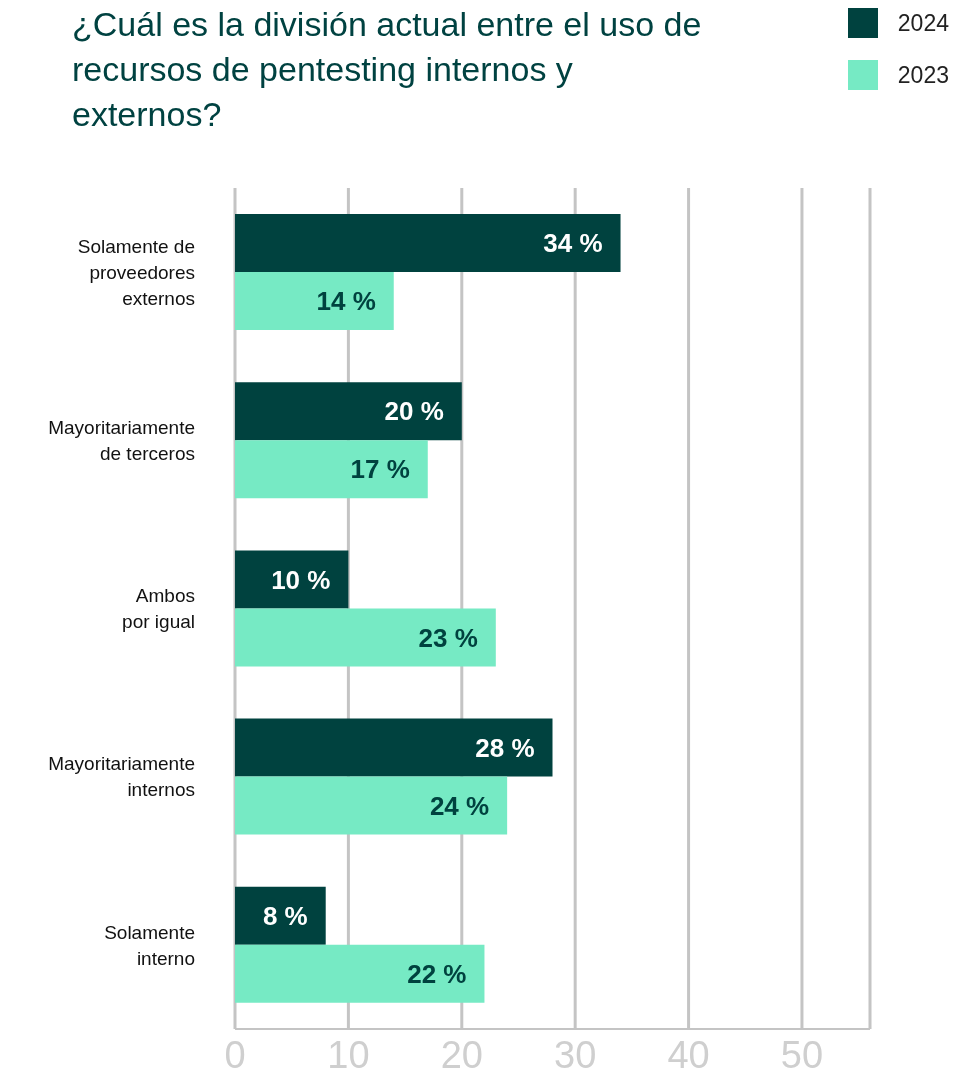 Image resolution: width=961 pixels, height=1085 pixels. Describe the element at coordinates (121, 777) in the screenshot. I see `y-tick-label: Mayoritariamente internos` at that location.